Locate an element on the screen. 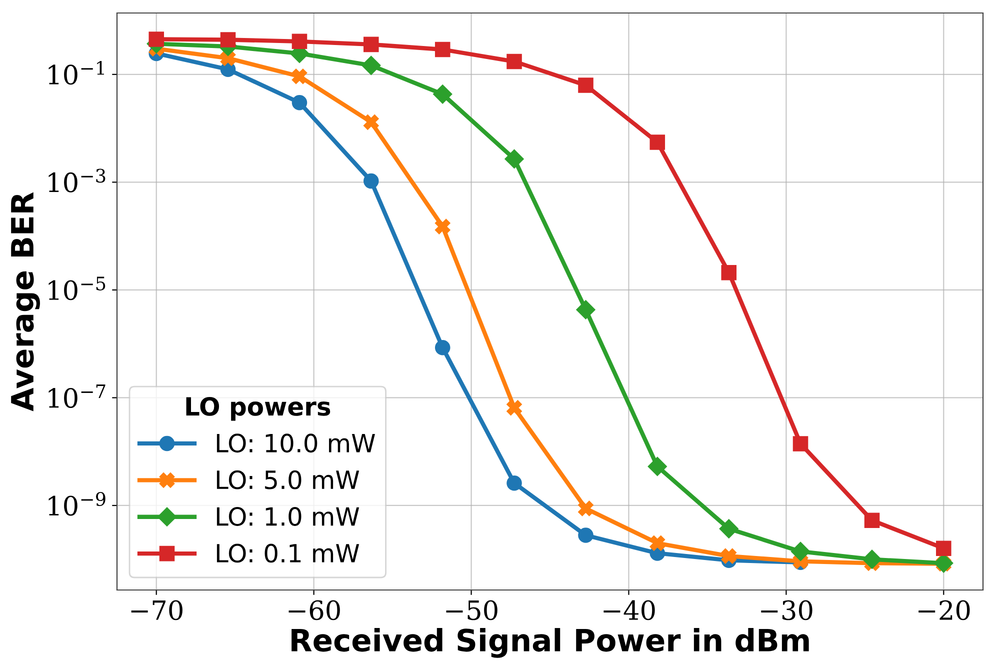 Image resolution: width=999 pixels, height=663 pixels. x-tick-label: −60 is located at coordinates (314, 610).